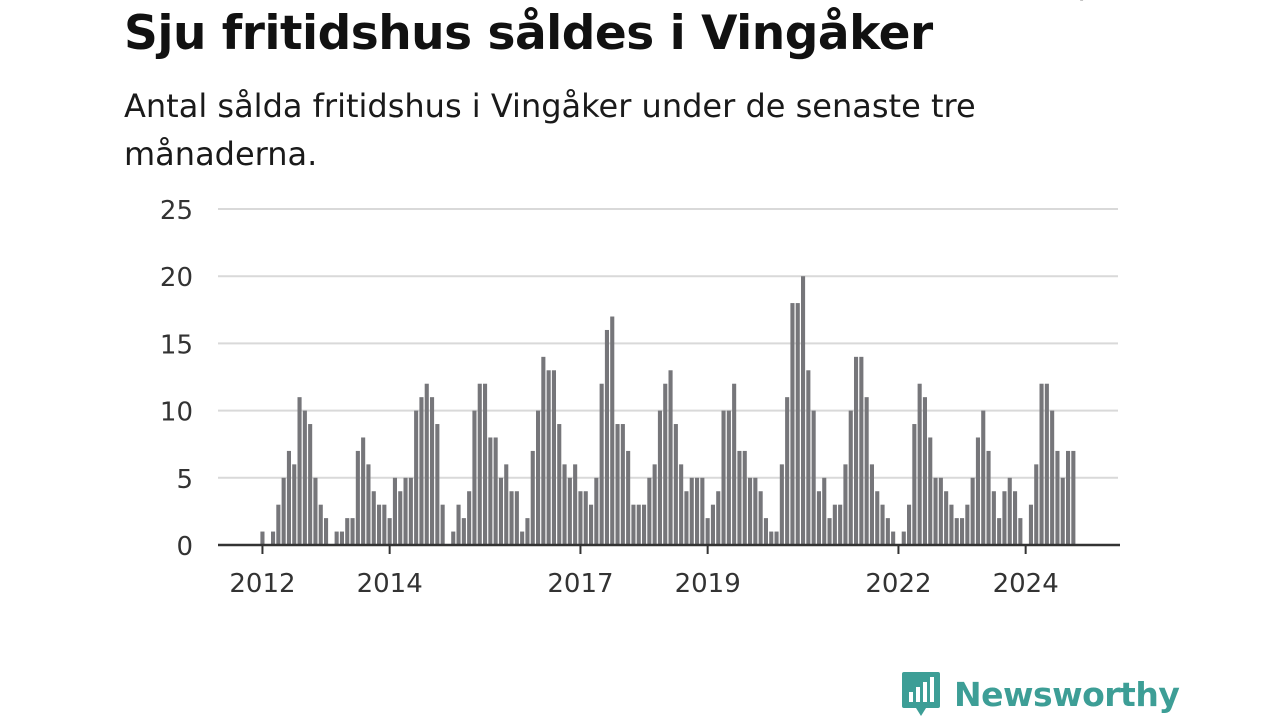  I want to click on y-tick-label: 25, so click(176, 211).